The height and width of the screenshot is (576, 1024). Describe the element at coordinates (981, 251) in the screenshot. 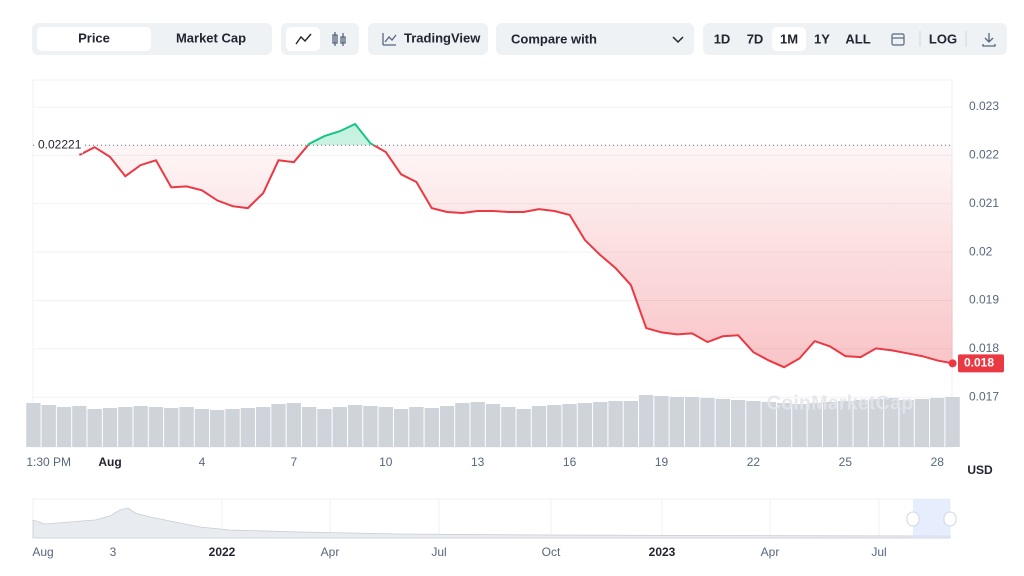

I see `y-tick-label: 0.02` at that location.